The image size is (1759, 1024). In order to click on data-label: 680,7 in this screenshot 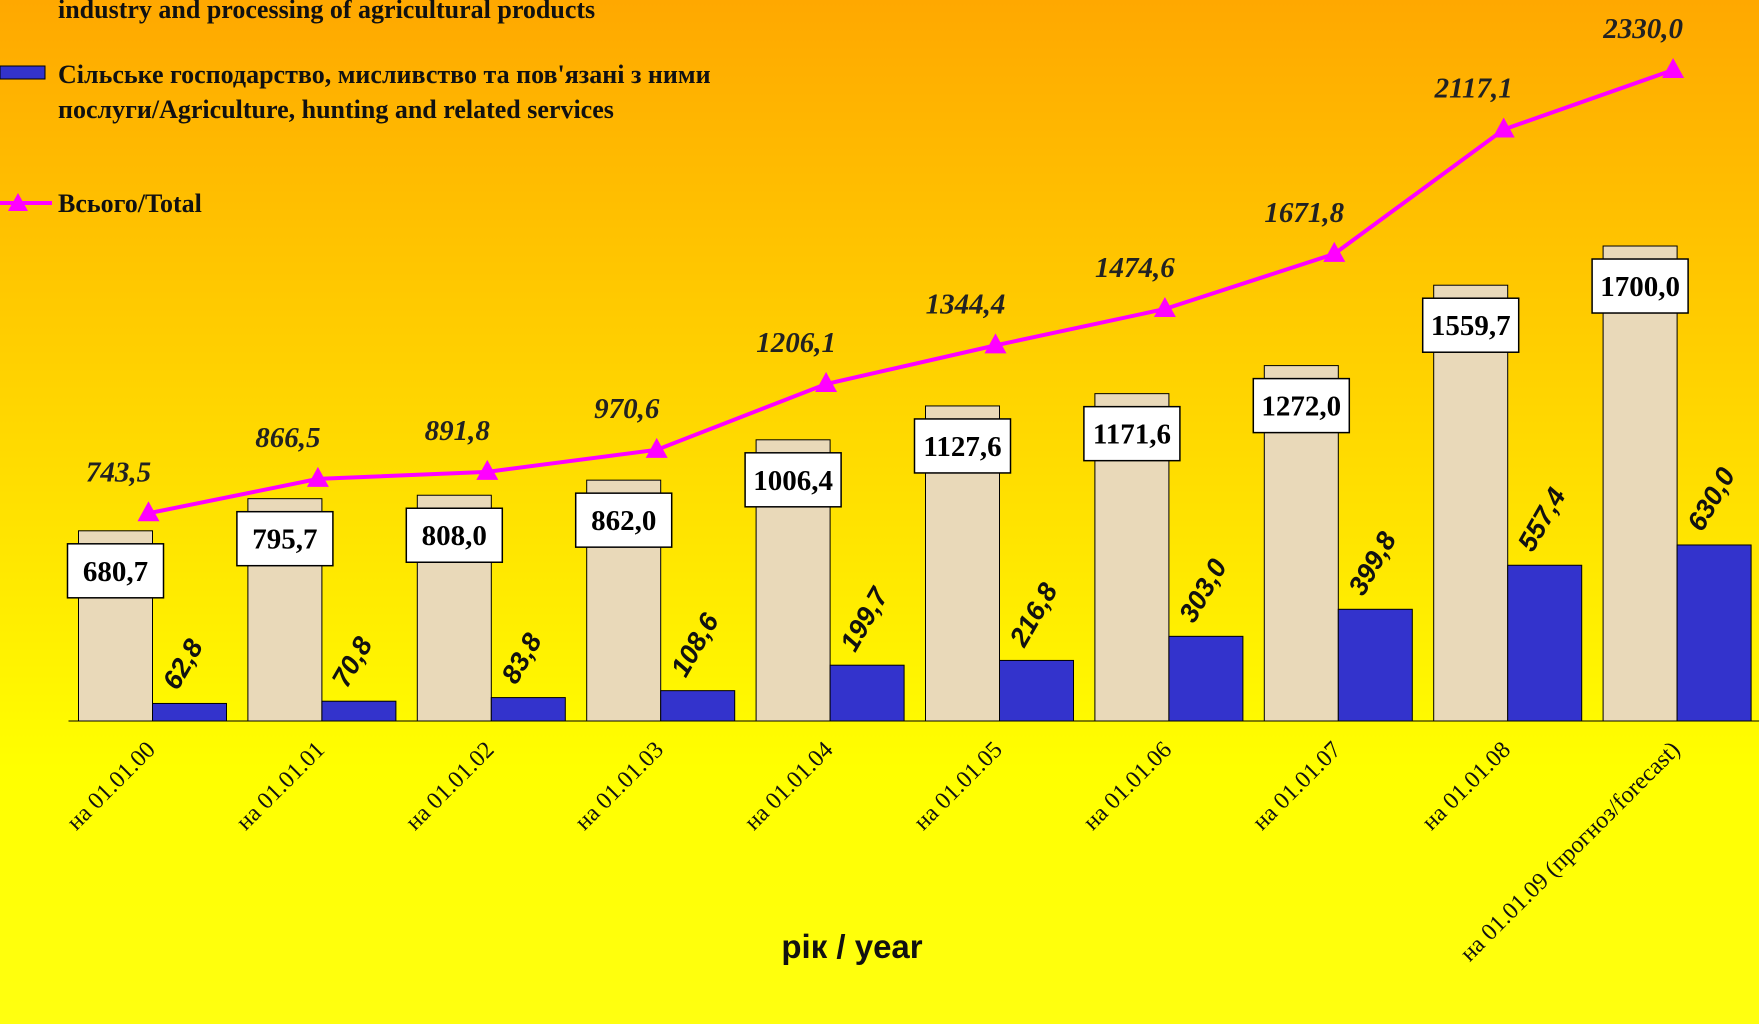, I will do `click(115, 572)`.